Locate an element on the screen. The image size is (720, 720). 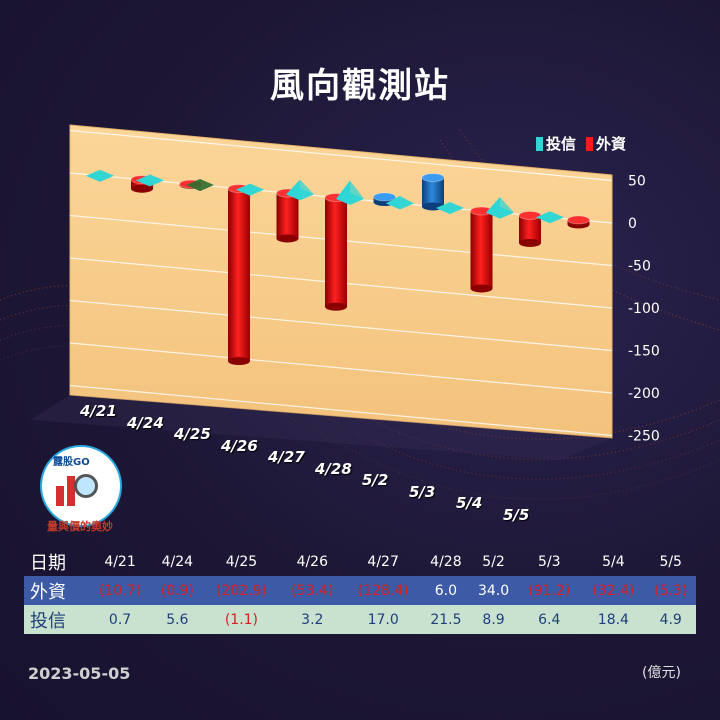
y-tick-label: 50 is located at coordinates (637, 182).